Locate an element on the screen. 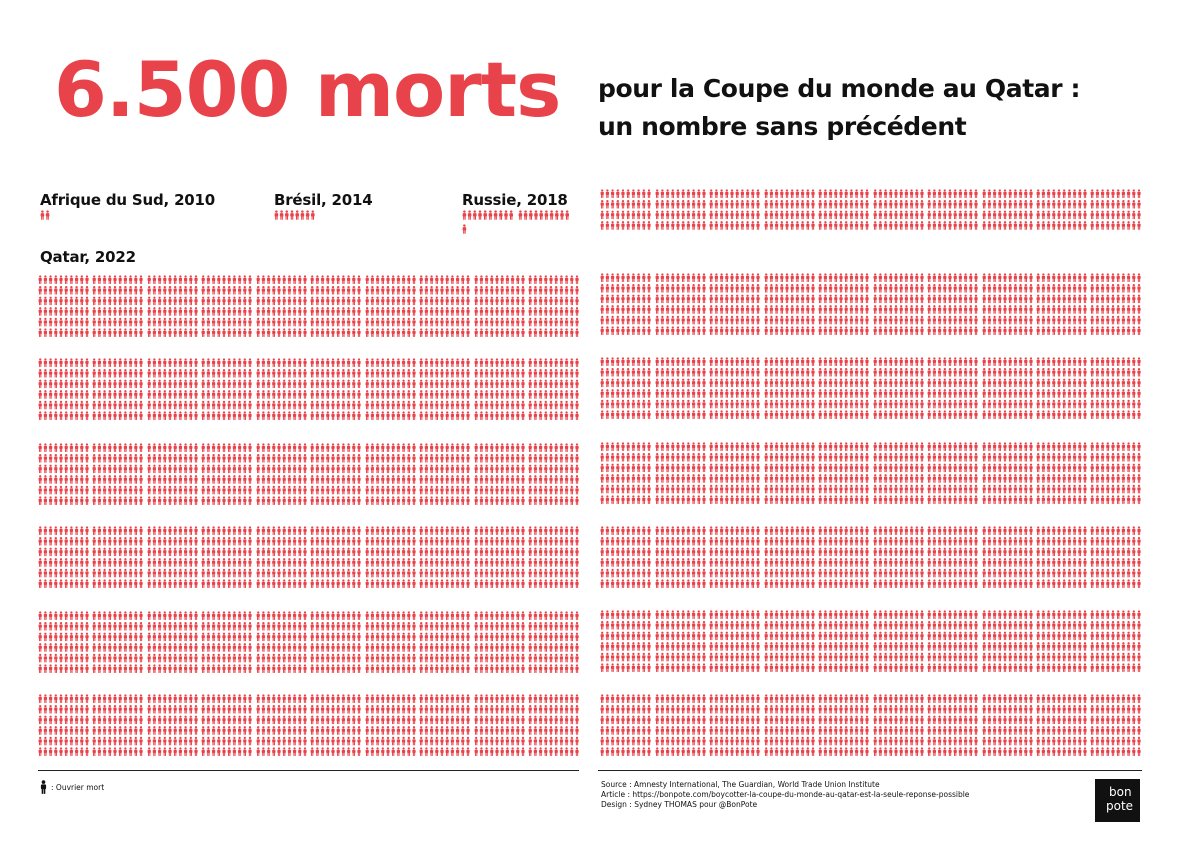 This screenshot has width=1191, height=842. main-title: 6.500 morts is located at coordinates (307, 90).